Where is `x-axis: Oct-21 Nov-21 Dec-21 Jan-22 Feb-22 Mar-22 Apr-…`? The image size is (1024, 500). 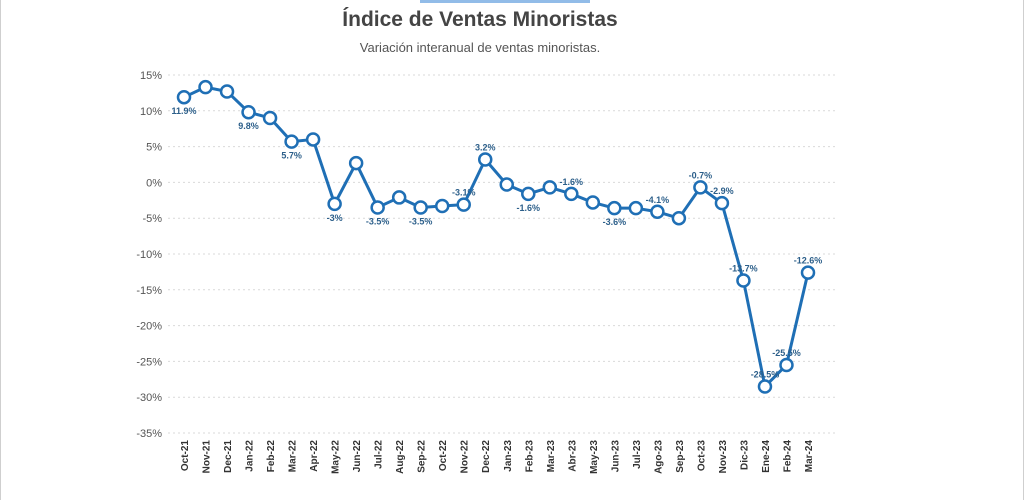 x-axis: Oct-21 Nov-21 Dec-21 Jan-22 Feb-22 Mar-22 Apr-… is located at coordinates (497, 457).